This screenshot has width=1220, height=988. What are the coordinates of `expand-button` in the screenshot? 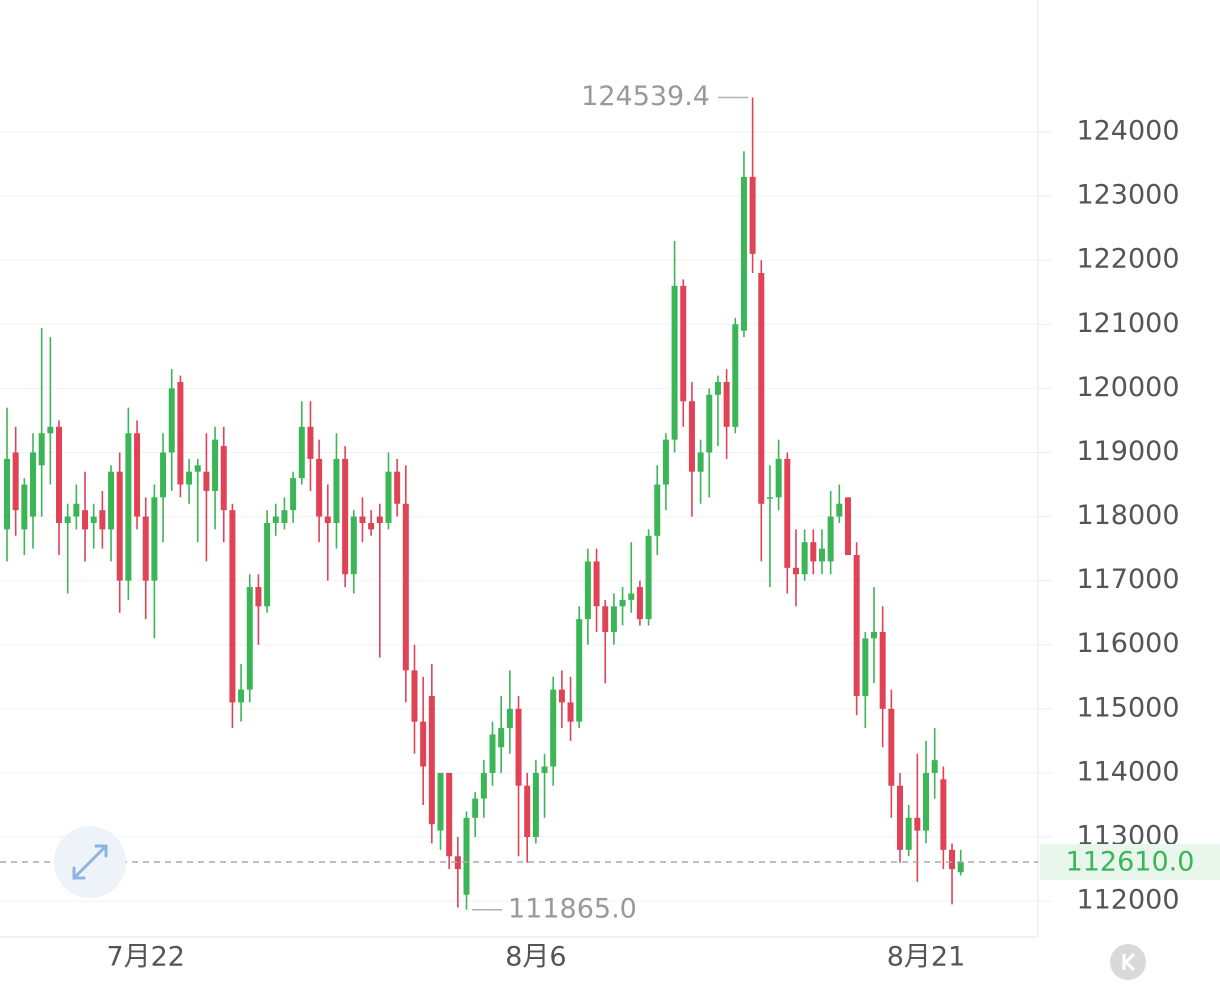 It's located at (90, 862).